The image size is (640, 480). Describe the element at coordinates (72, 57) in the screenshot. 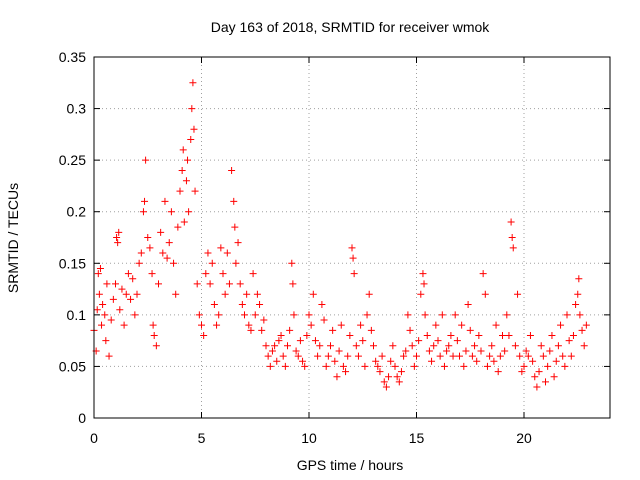

I see `y-tick-label: 0.35` at that location.